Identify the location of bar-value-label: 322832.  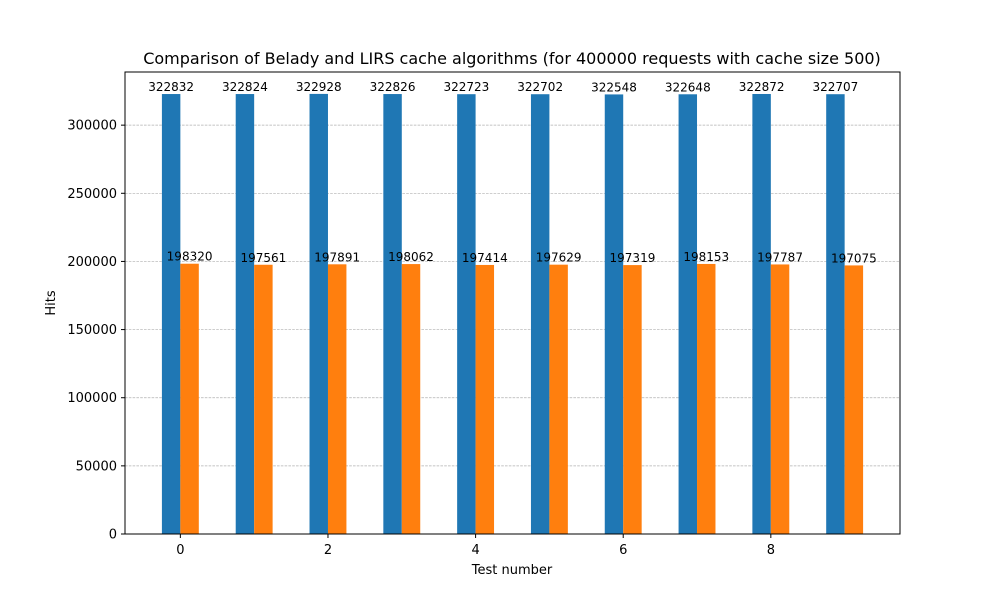
(171, 87).